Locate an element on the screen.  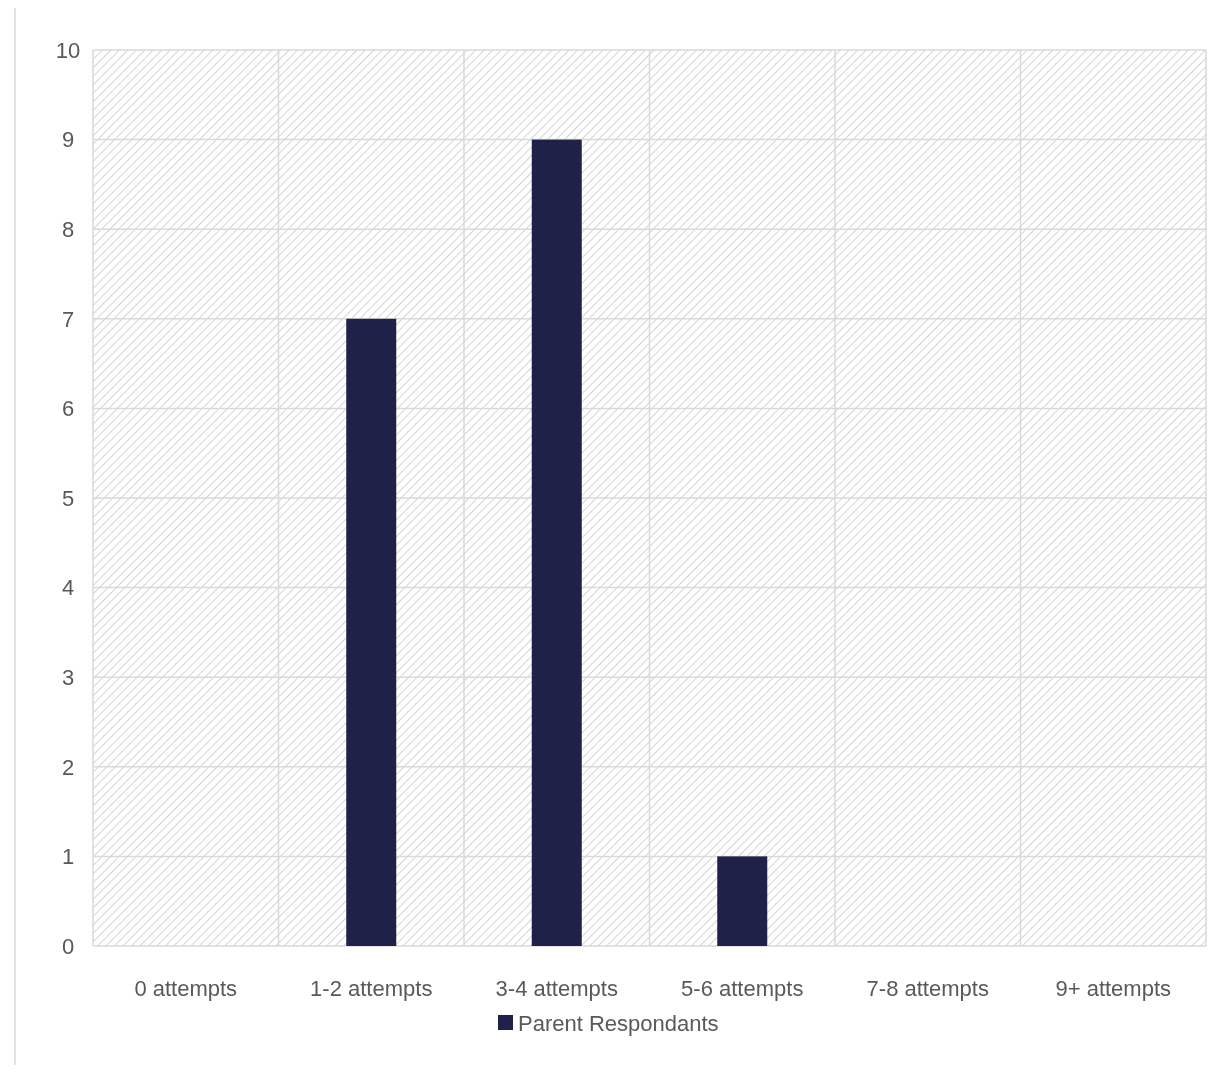
y-tick-label: 2 is located at coordinates (68, 767).